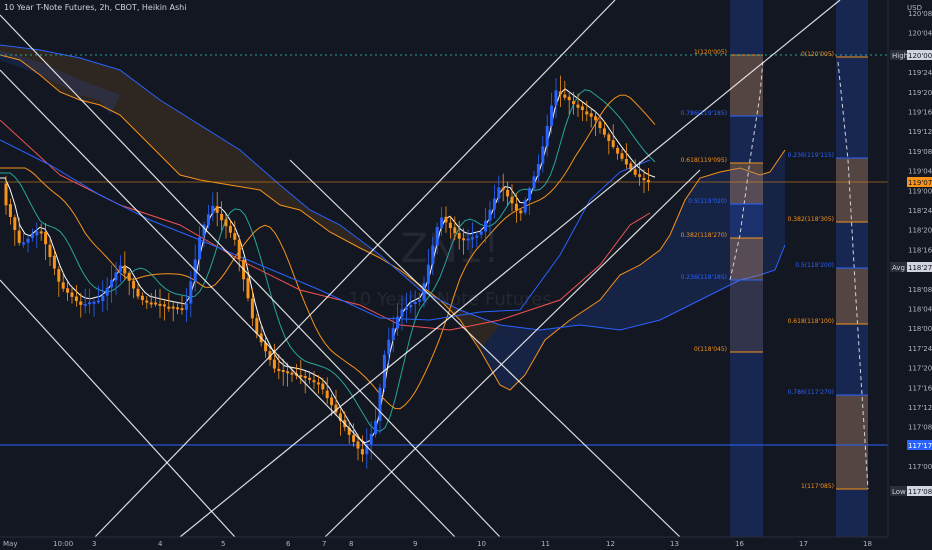  Describe the element at coordinates (704, 277) in the screenshot. I see `fib-left-label: 0.236(118'185)` at that location.